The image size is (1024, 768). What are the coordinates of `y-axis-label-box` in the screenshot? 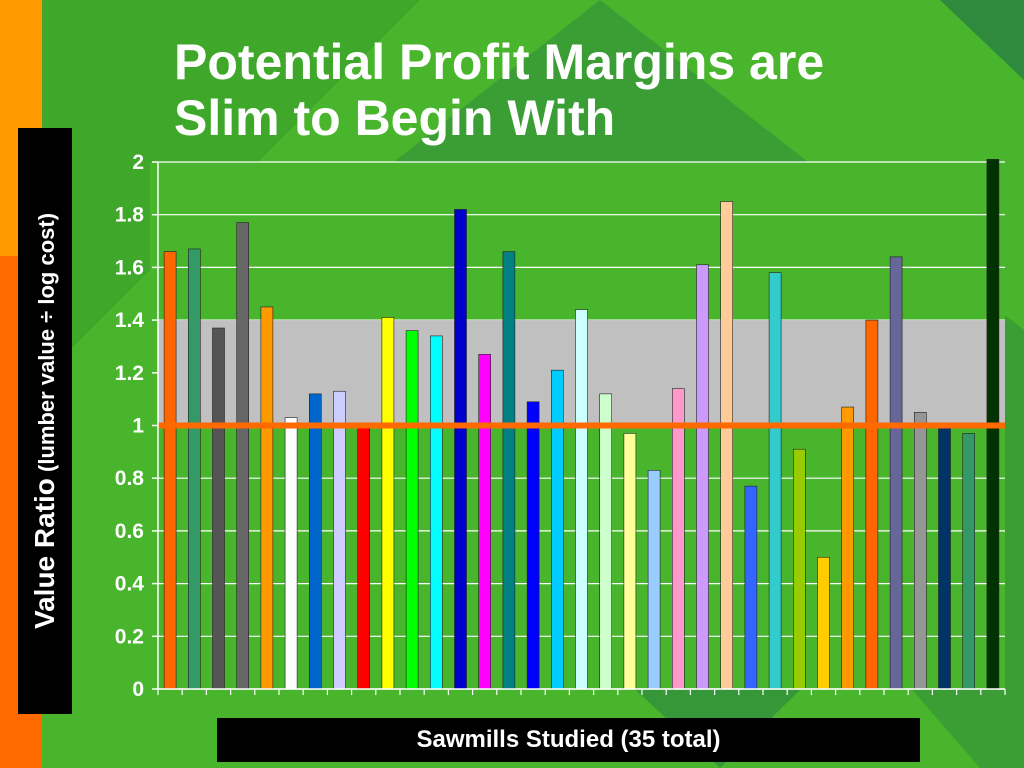 It's located at (45, 421).